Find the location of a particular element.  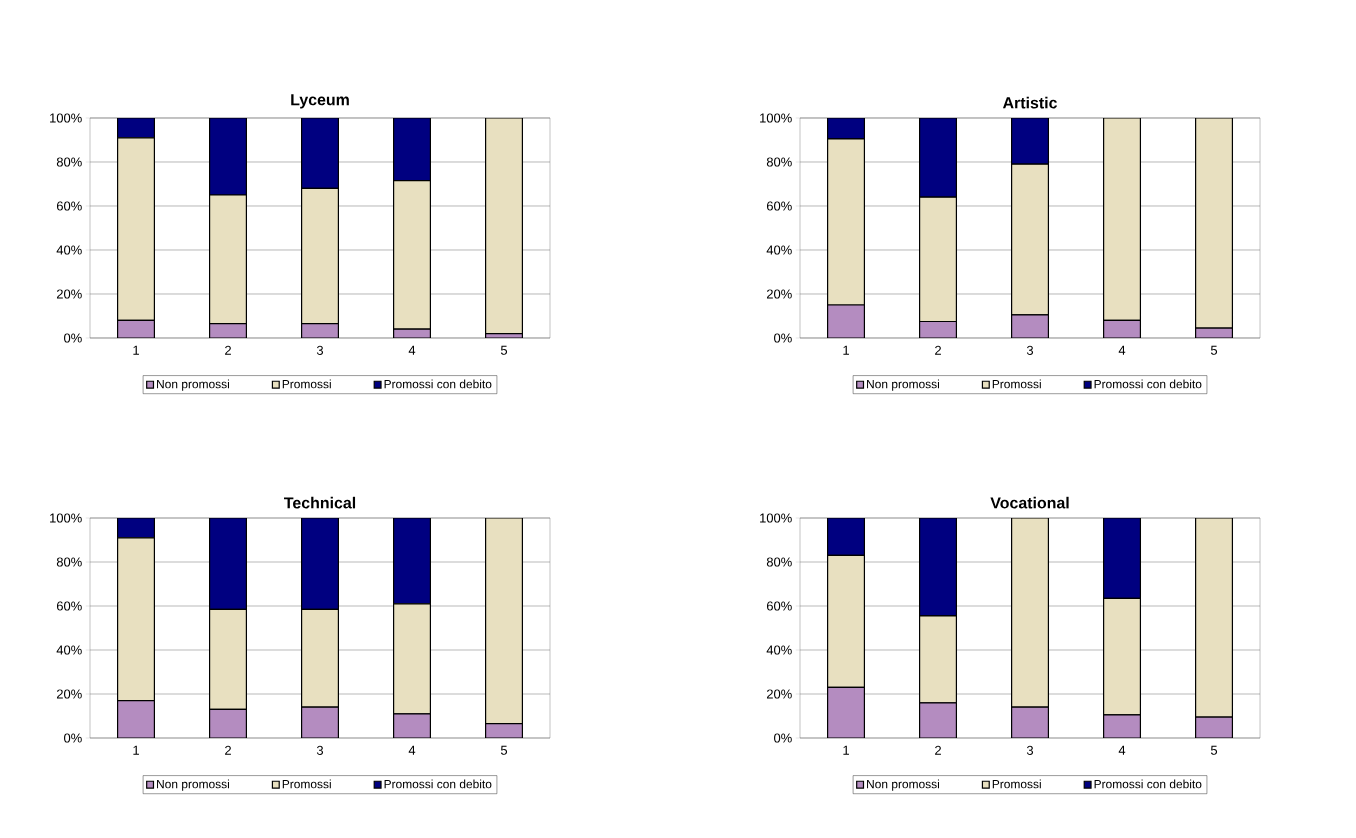

chart-title: Technical is located at coordinates (320, 502).